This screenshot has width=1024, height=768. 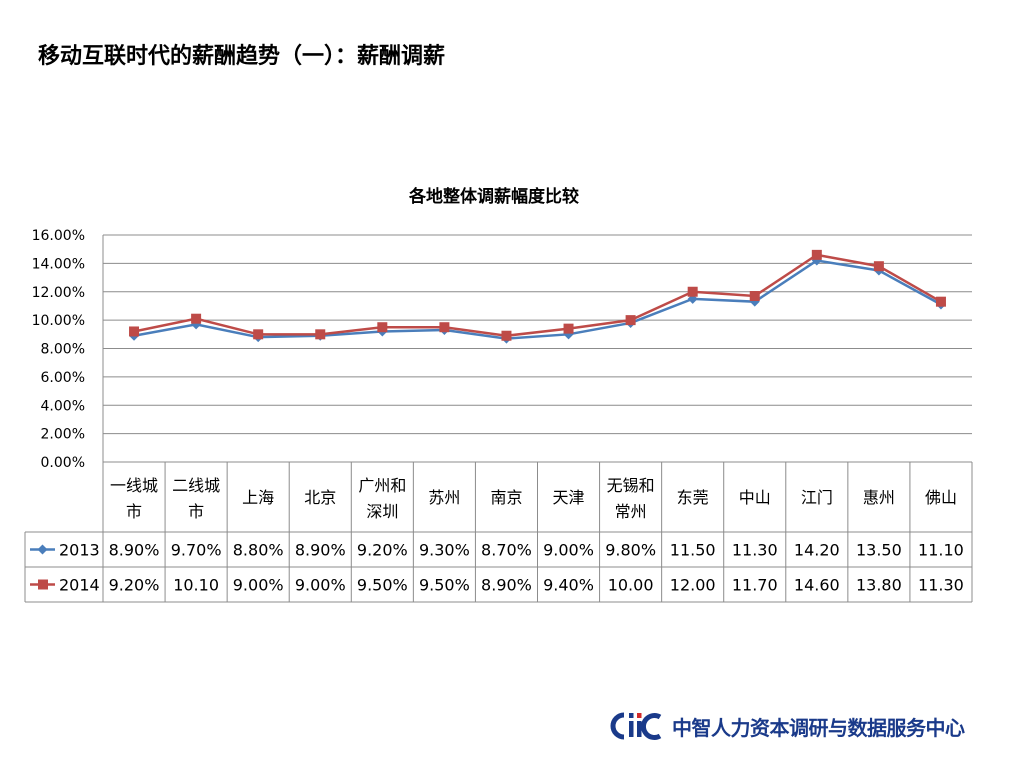 I want to click on category-label: 深圳, so click(x=382, y=511).